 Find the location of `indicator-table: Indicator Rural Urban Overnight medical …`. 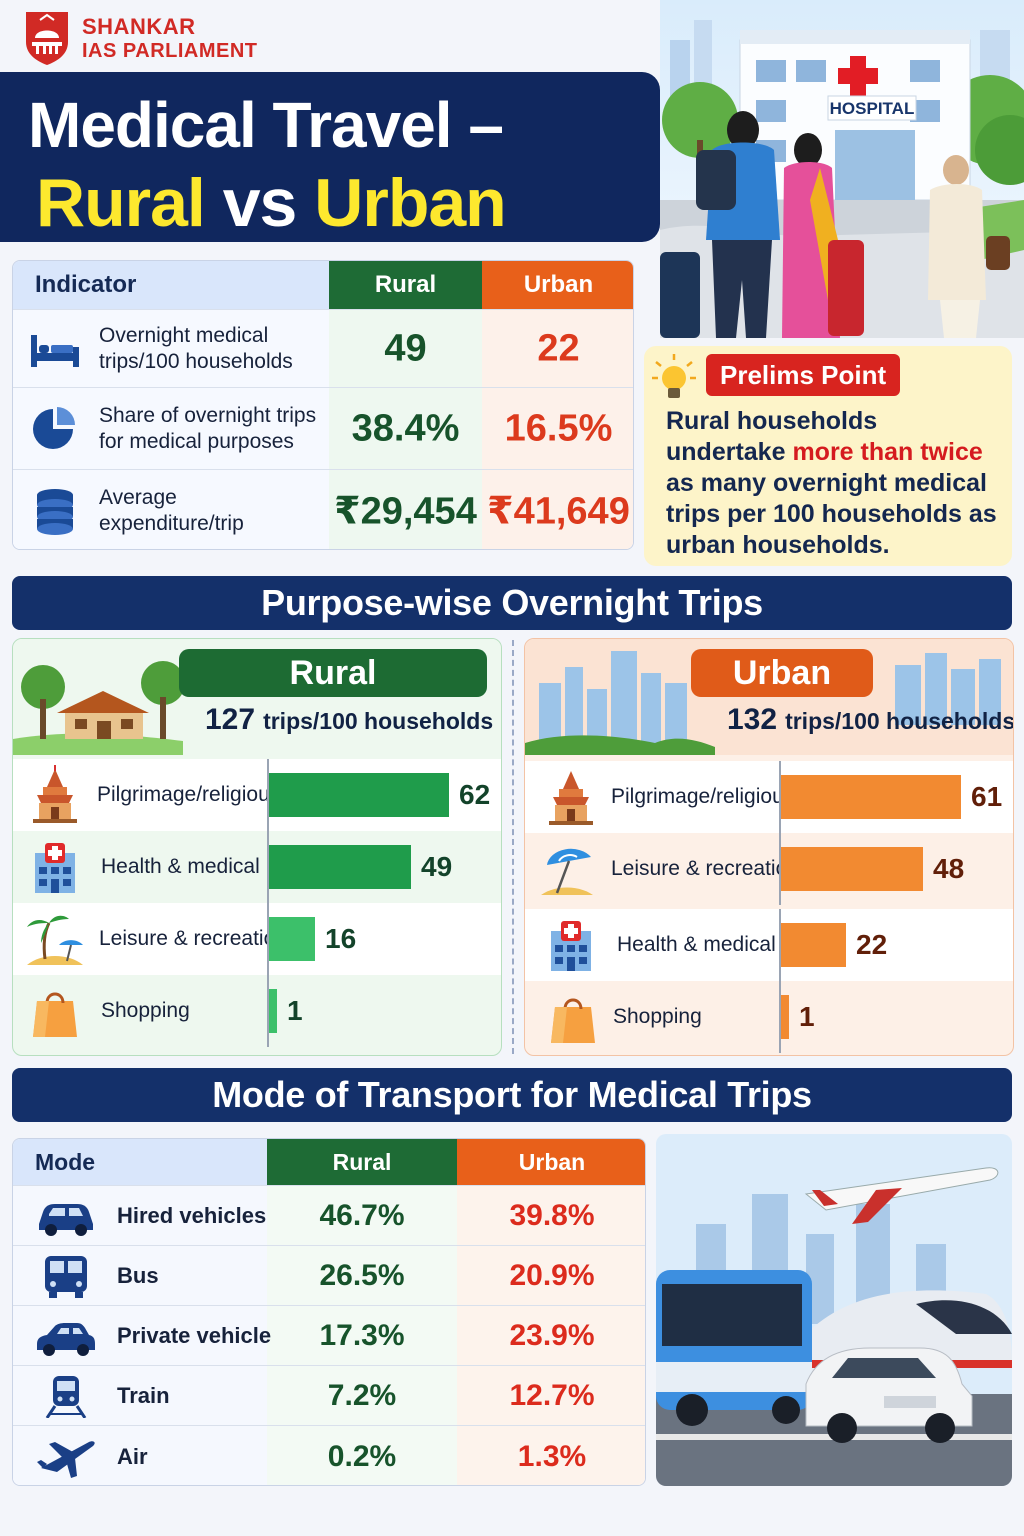

indicator-table: Indicator Rural Urban Overnight medical … is located at coordinates (323, 405).